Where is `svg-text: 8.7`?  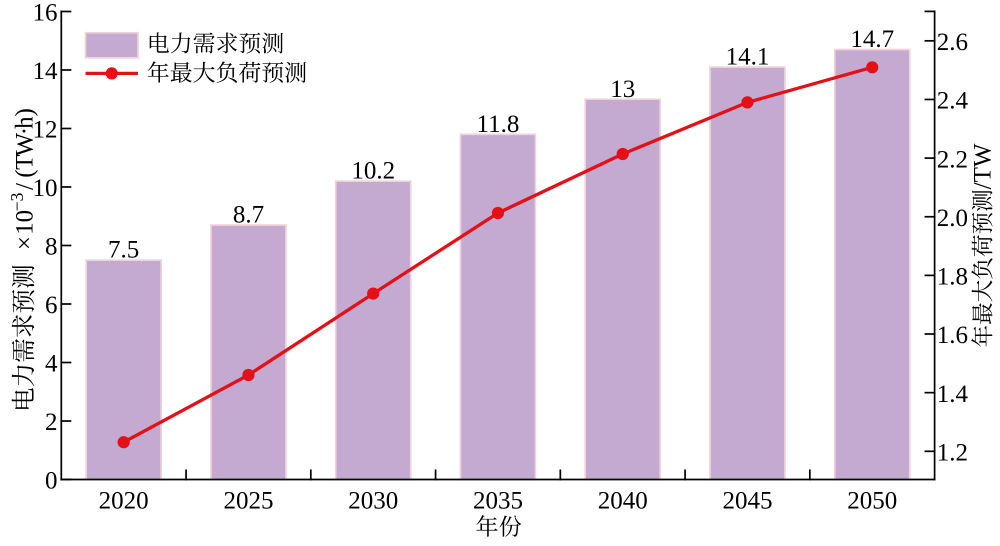 svg-text: 8.7 is located at coordinates (248, 215).